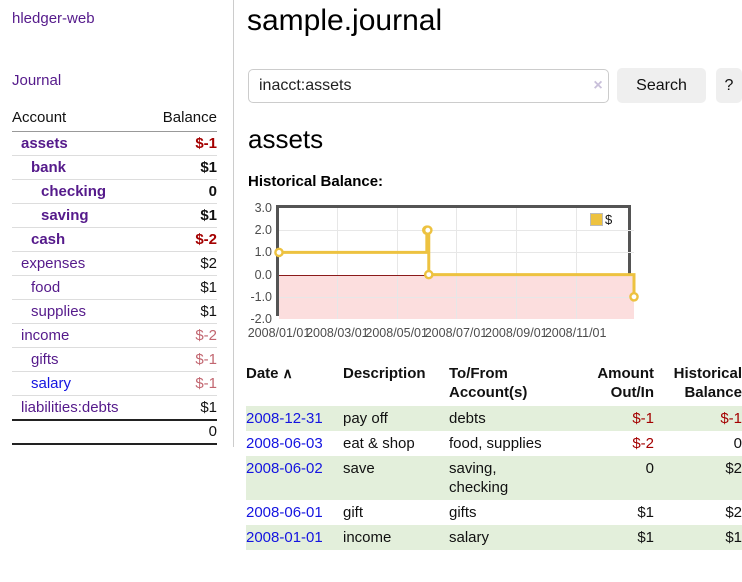 The height and width of the screenshot is (582, 742). I want to click on transaction-balance: $1, so click(733, 537).